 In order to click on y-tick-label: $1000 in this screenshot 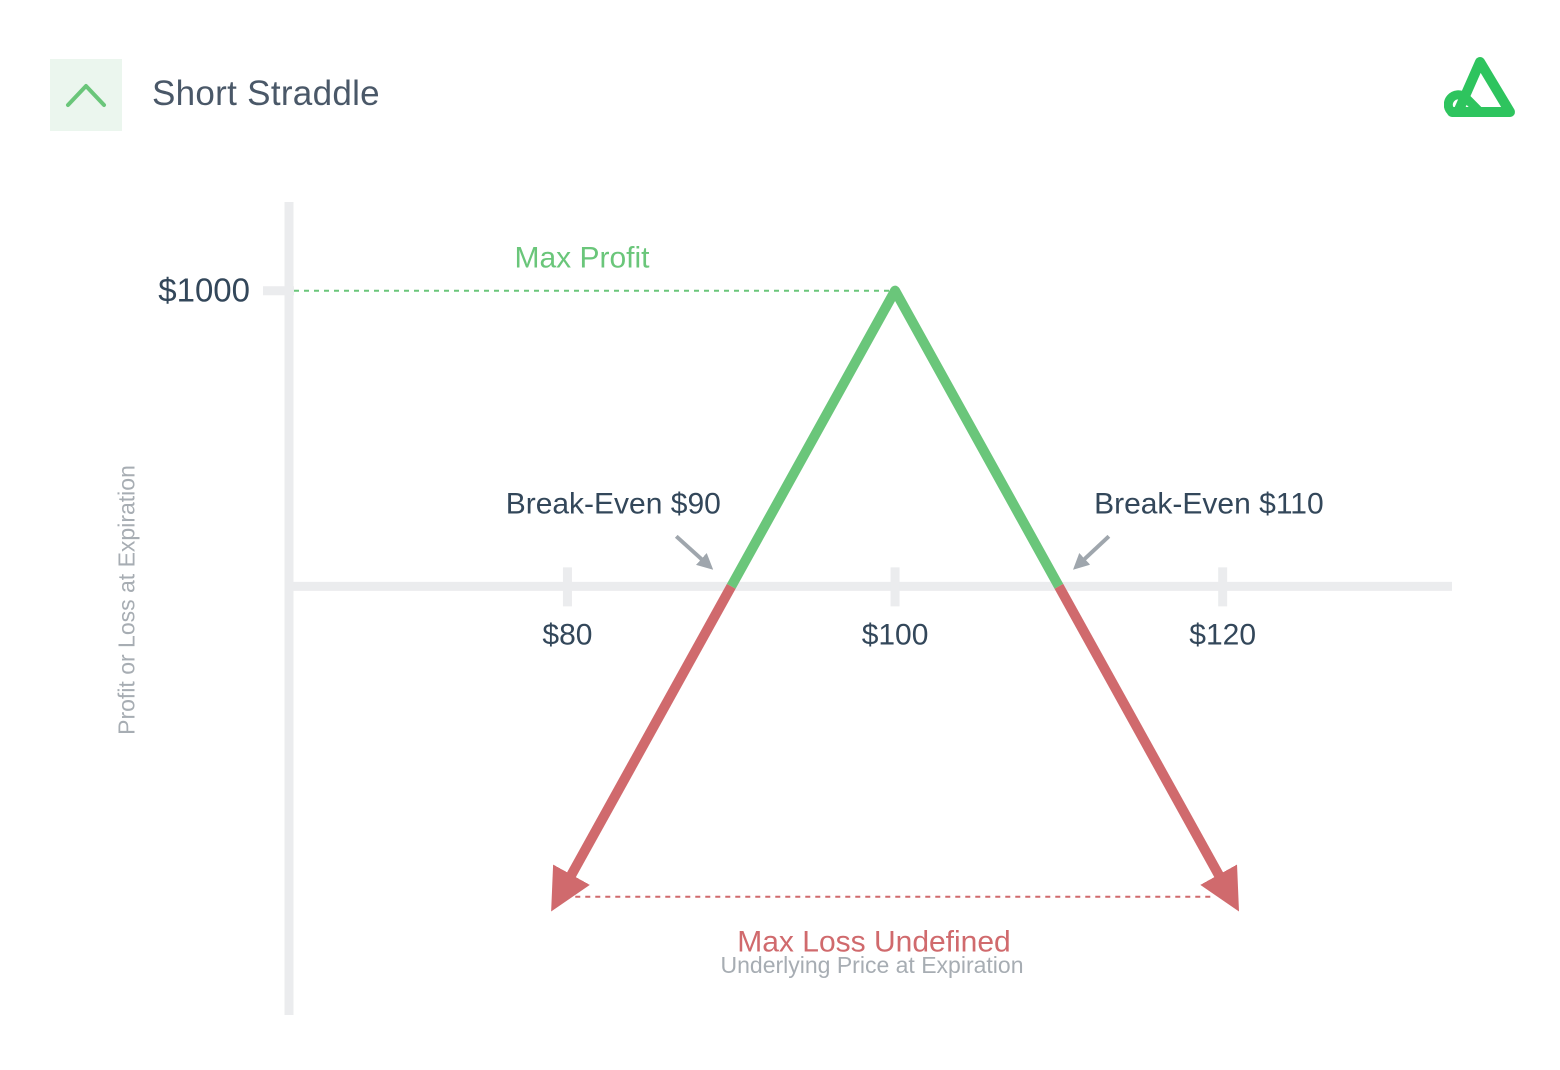, I will do `click(204, 290)`.